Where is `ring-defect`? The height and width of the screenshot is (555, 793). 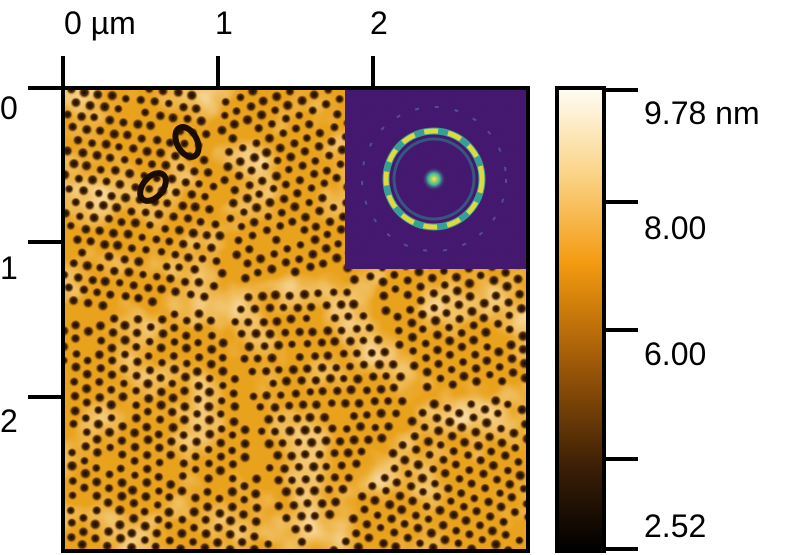
ring-defect is located at coordinates (153, 187).